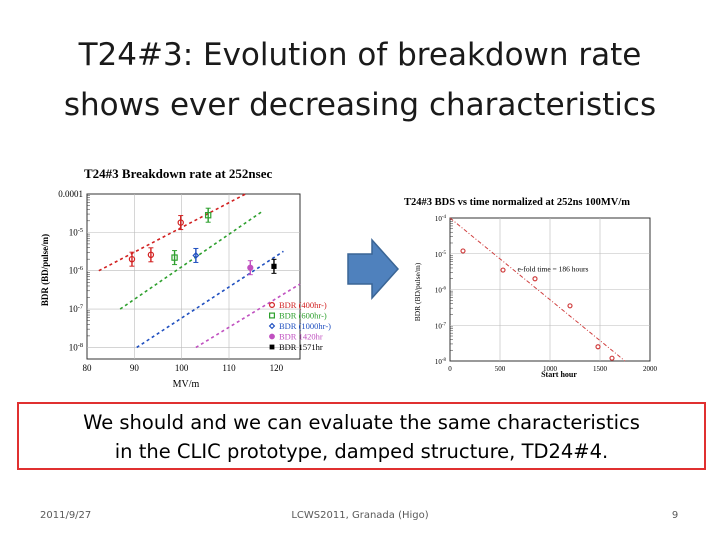 The image size is (720, 540). I want to click on legend-label: BDR (1000hr-), so click(305, 326).